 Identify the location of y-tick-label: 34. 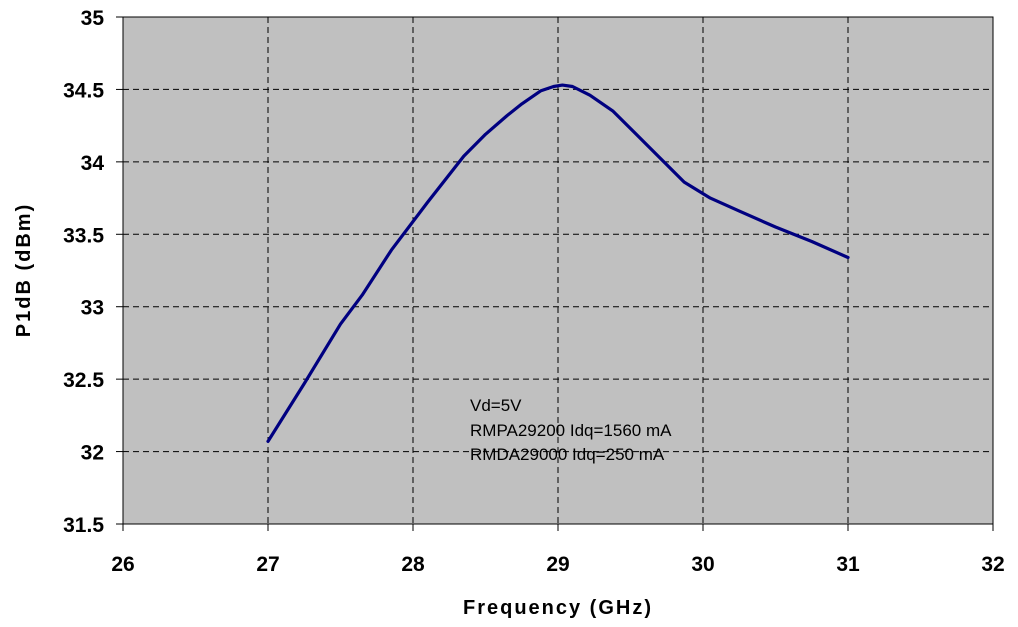
(93, 163).